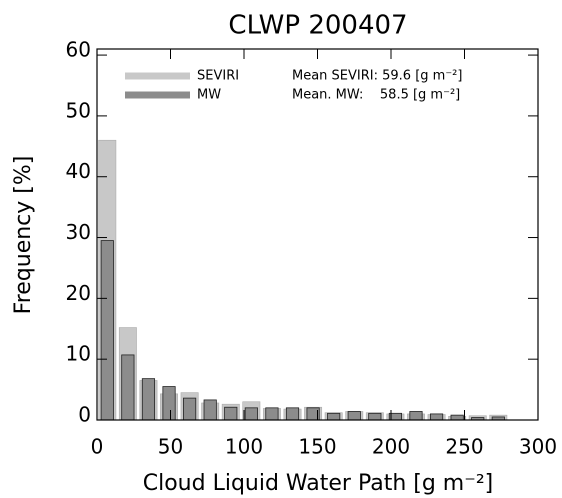  I want to click on legend-label: MW, so click(209, 95).